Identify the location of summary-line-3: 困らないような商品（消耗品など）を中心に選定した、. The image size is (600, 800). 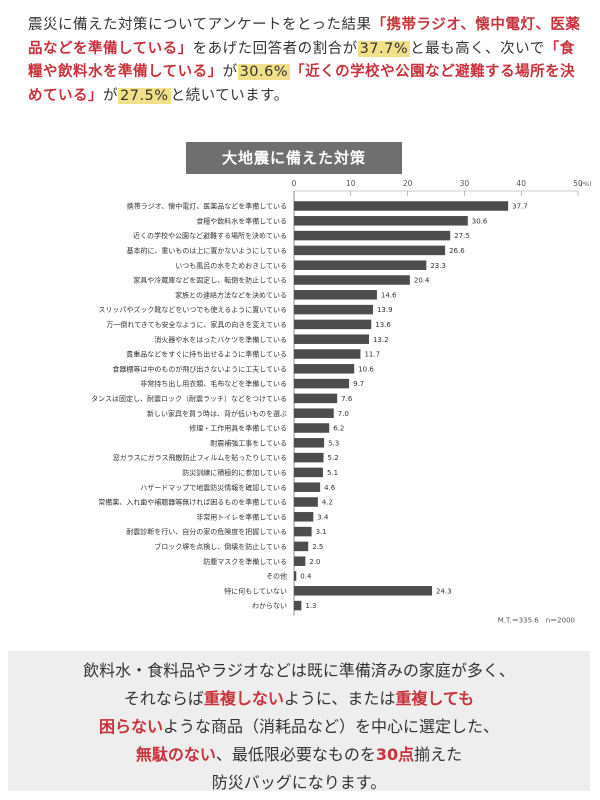
(299, 727).